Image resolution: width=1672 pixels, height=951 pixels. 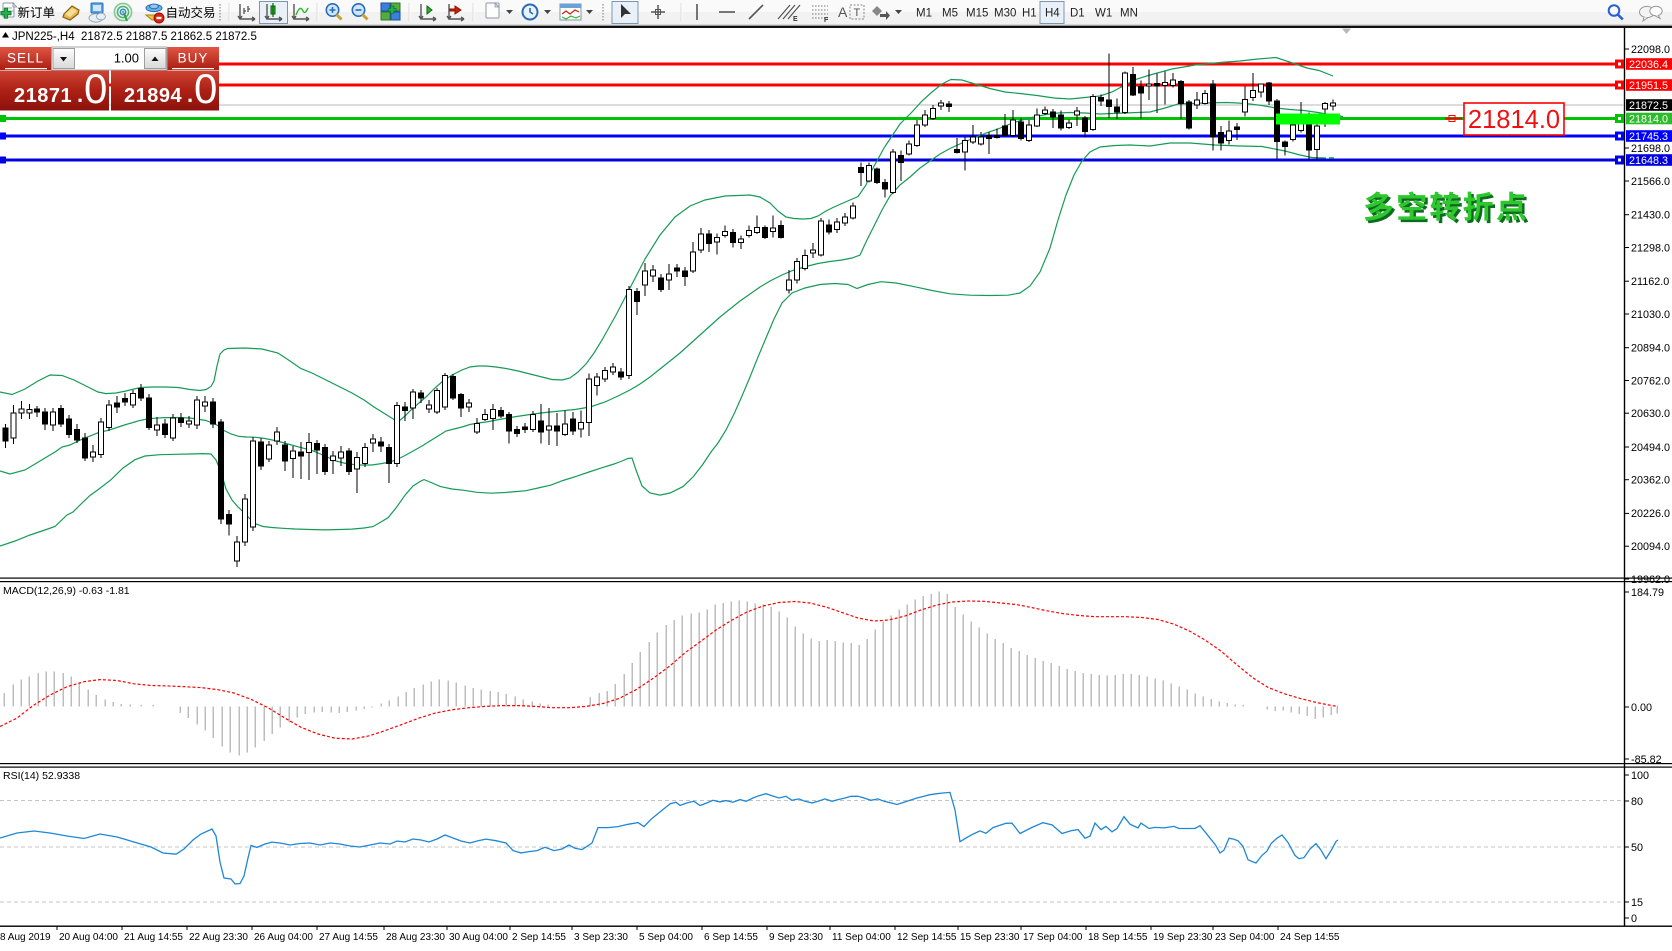 I want to click on svg-text: 21030.0, so click(x=1650, y=315).